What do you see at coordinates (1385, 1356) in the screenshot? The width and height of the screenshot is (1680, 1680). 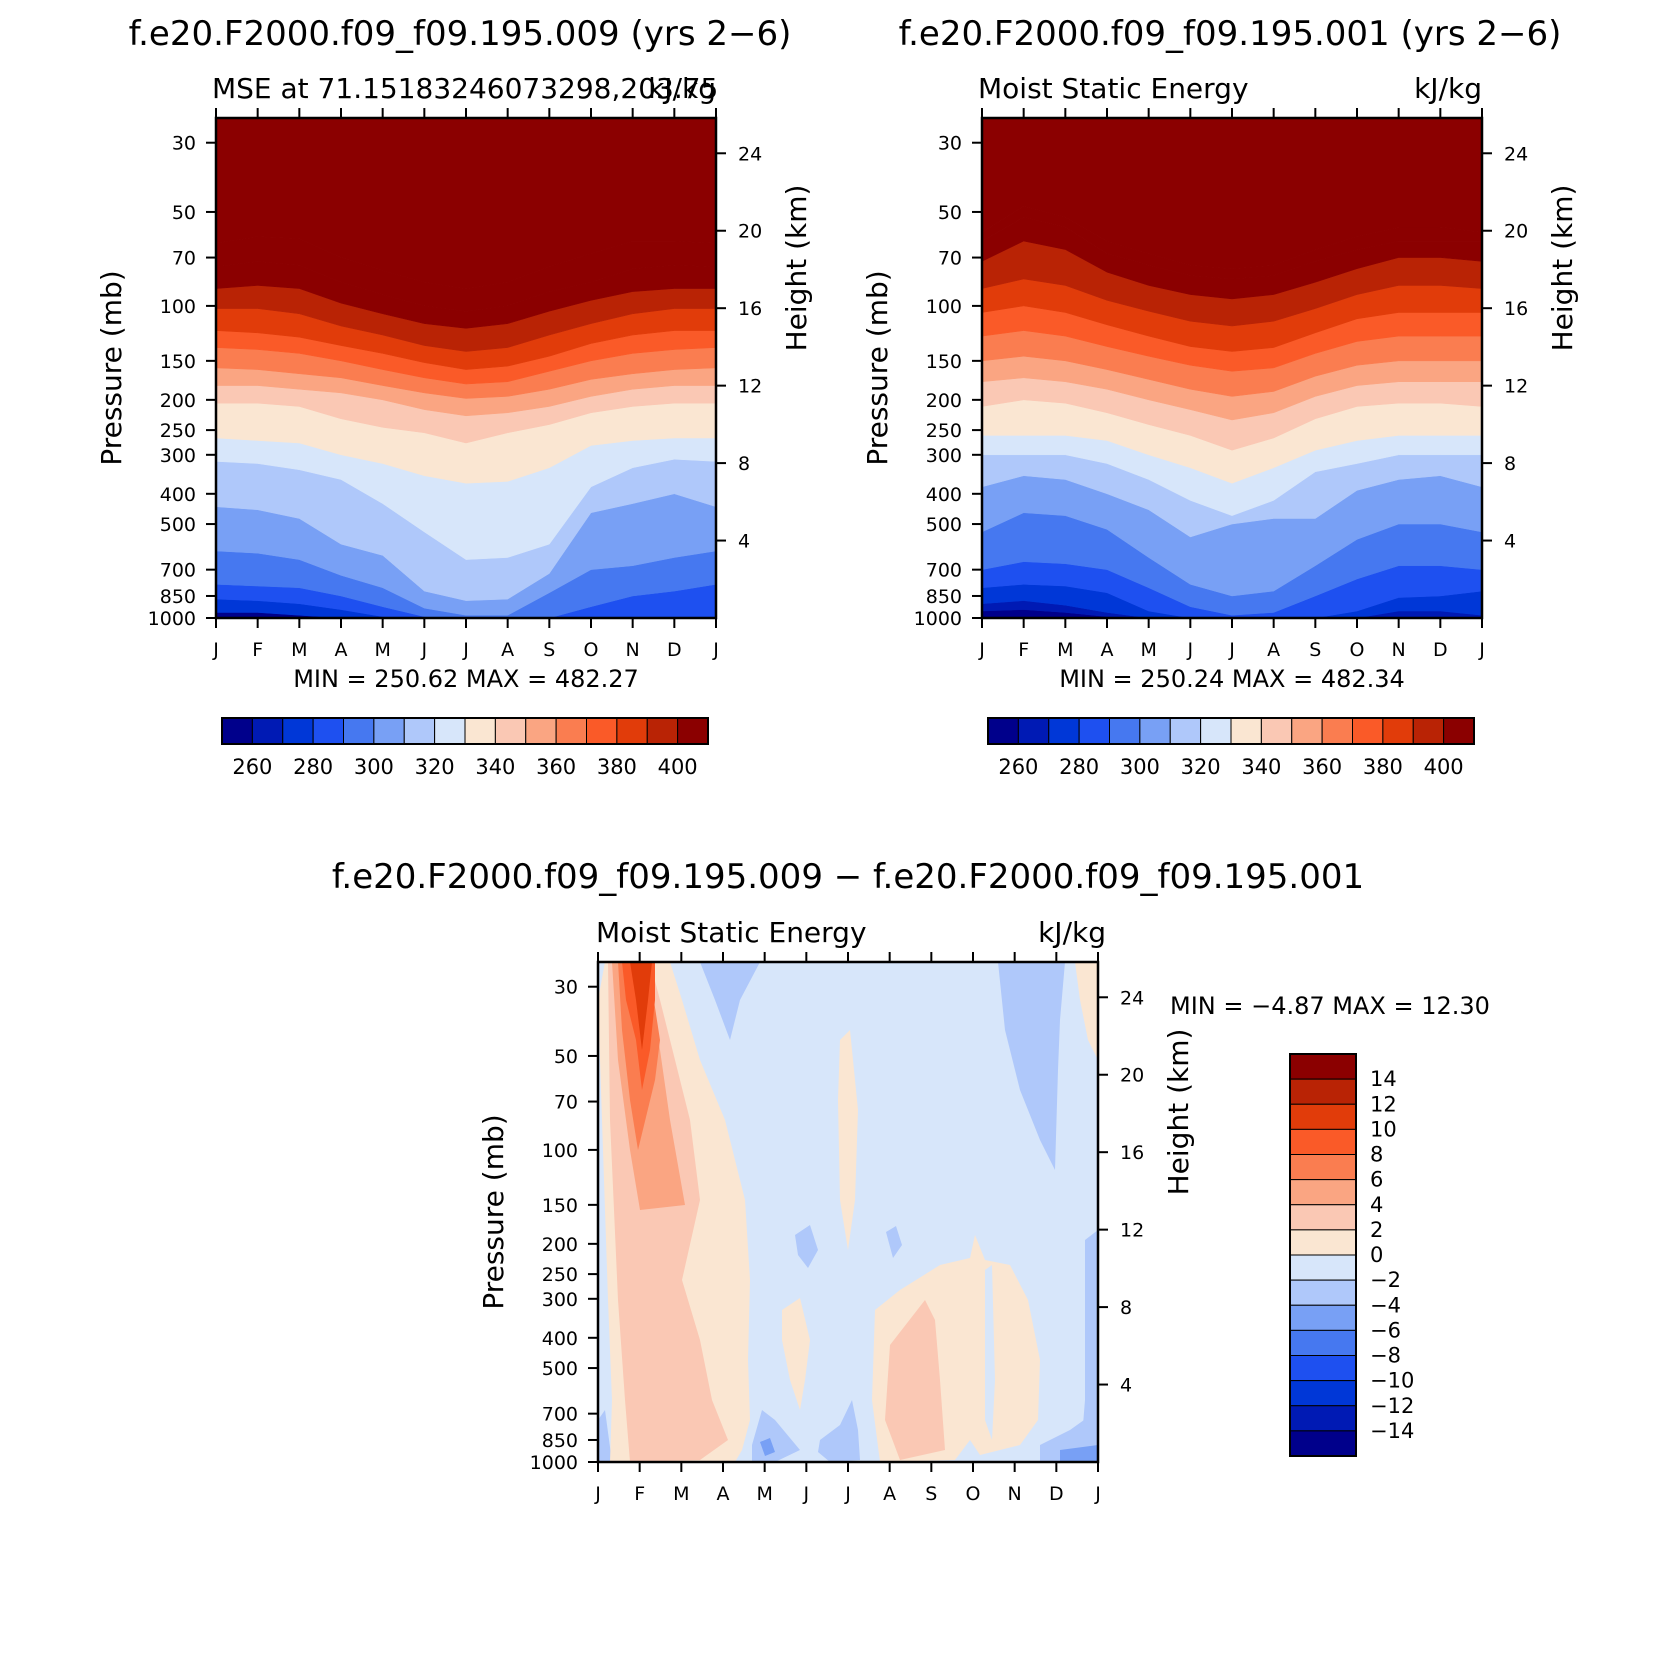 I see `colorbar-label: −8` at bounding box center [1385, 1356].